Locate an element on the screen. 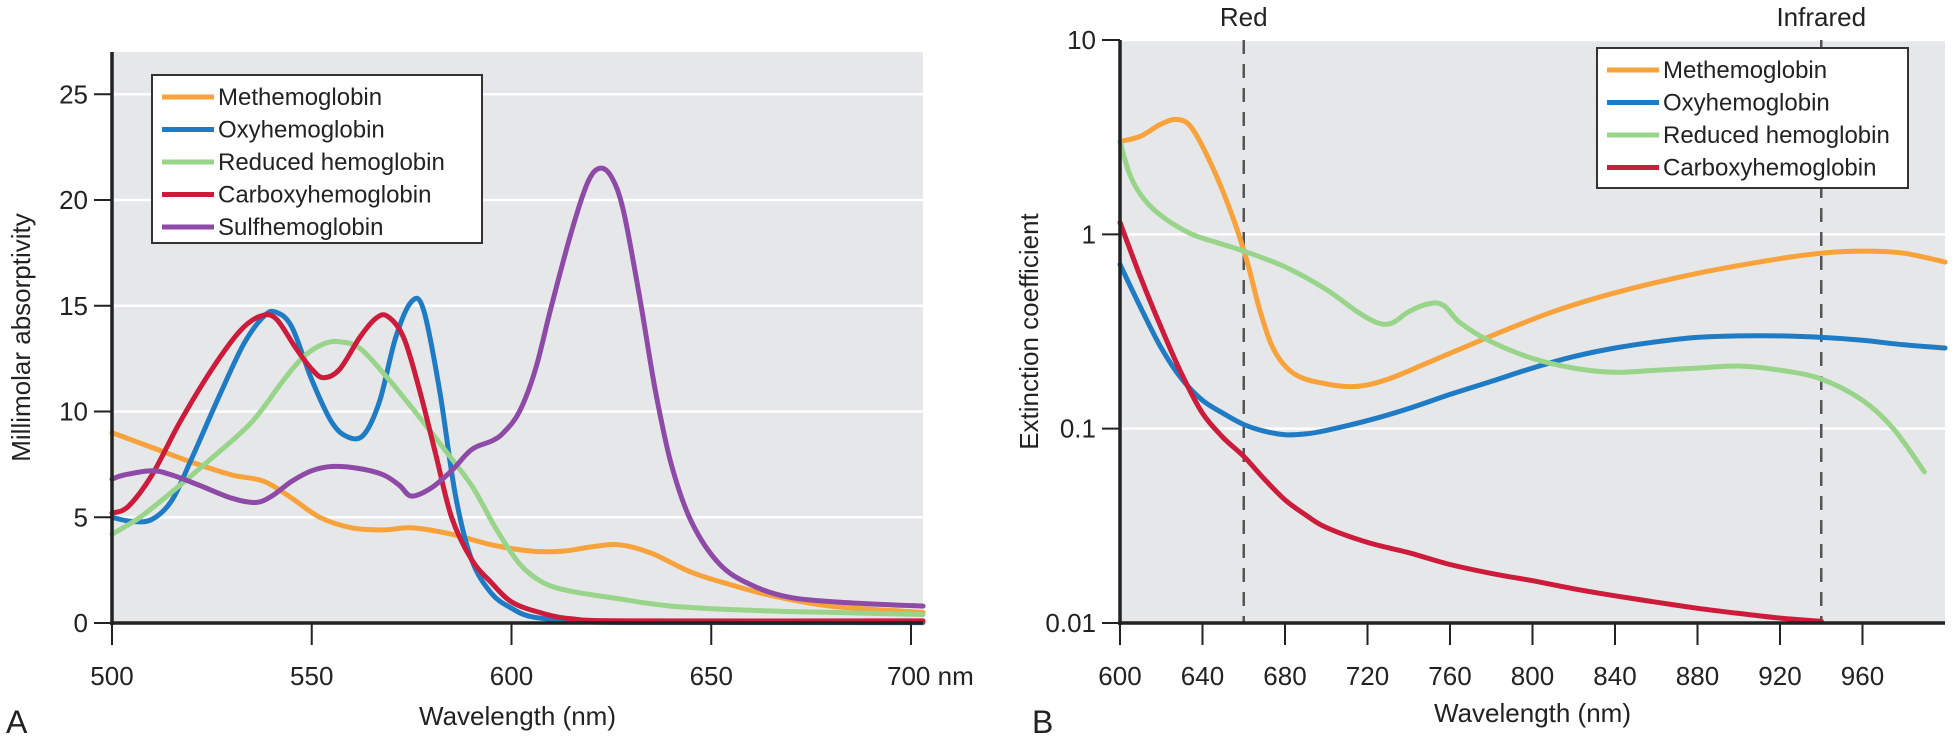 This screenshot has height=744, width=1956. x-tick-label: 920 is located at coordinates (1779, 676).